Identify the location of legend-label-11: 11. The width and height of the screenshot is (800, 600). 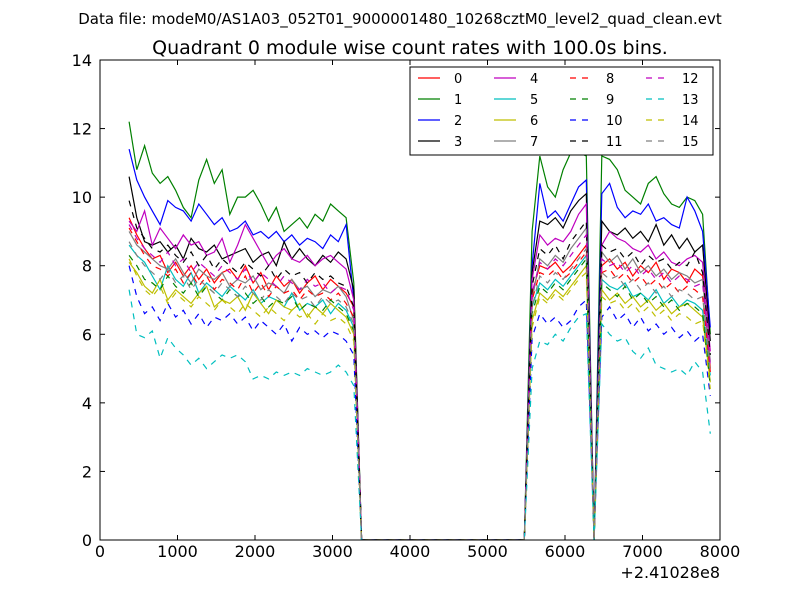
(614, 142).